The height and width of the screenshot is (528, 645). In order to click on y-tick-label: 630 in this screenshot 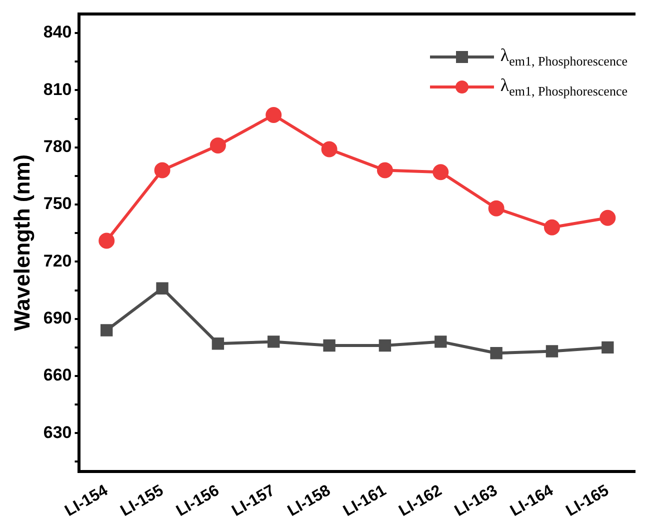, I will do `click(57, 432)`.